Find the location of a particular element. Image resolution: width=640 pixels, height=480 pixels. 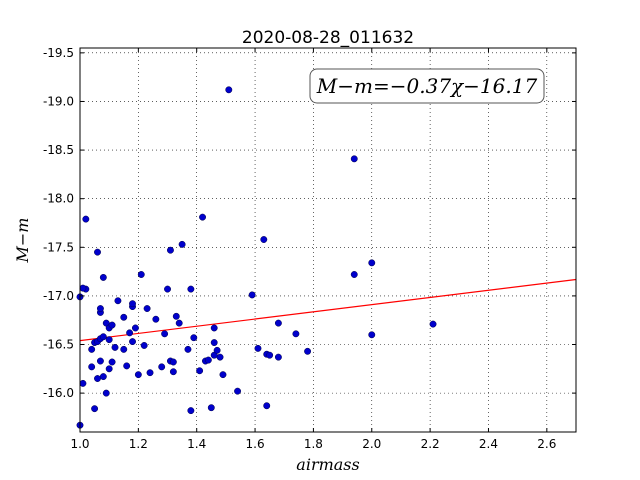

fit-line-group is located at coordinates (328, 310).